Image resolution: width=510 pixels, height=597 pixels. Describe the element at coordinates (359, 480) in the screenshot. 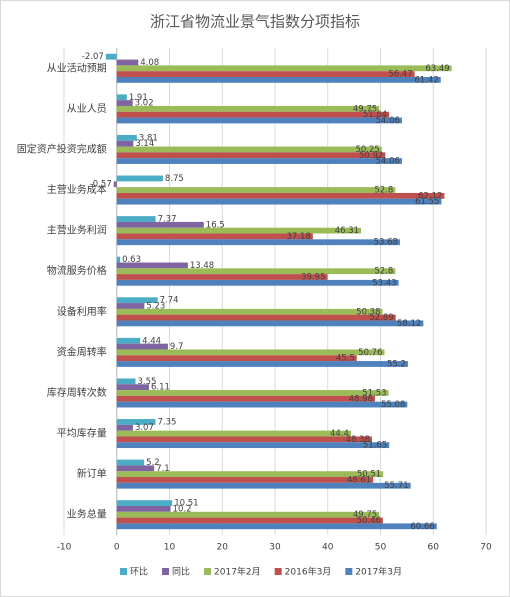

I see `value-label: 48.61` at that location.